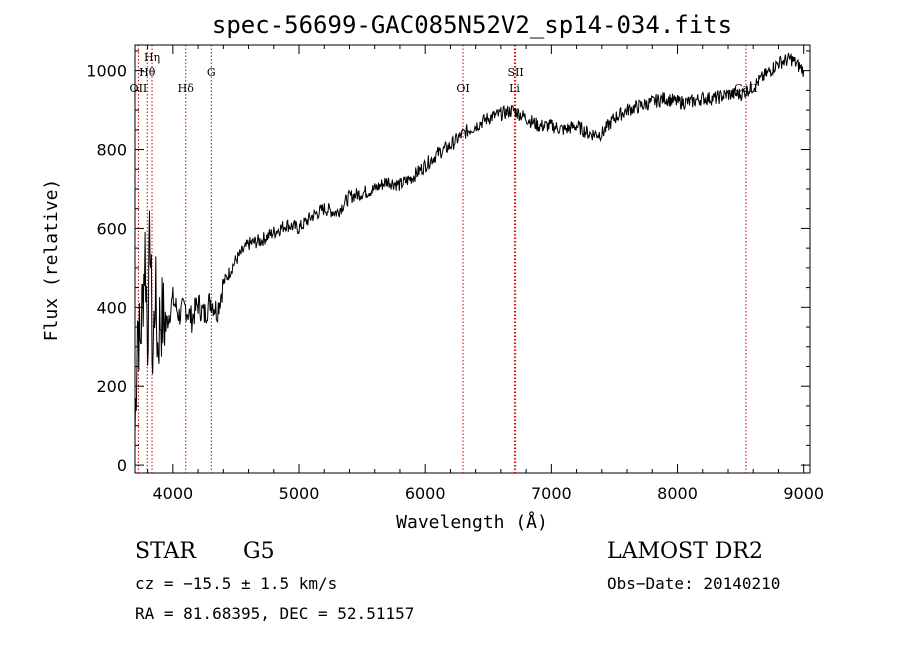  What do you see at coordinates (299, 493) in the screenshot?
I see `x-tick-label: 5000` at bounding box center [299, 493].